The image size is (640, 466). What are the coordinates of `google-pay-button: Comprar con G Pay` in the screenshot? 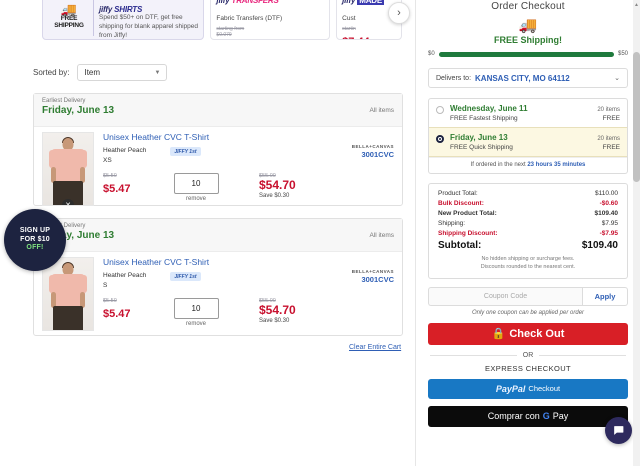 It's located at (528, 416).